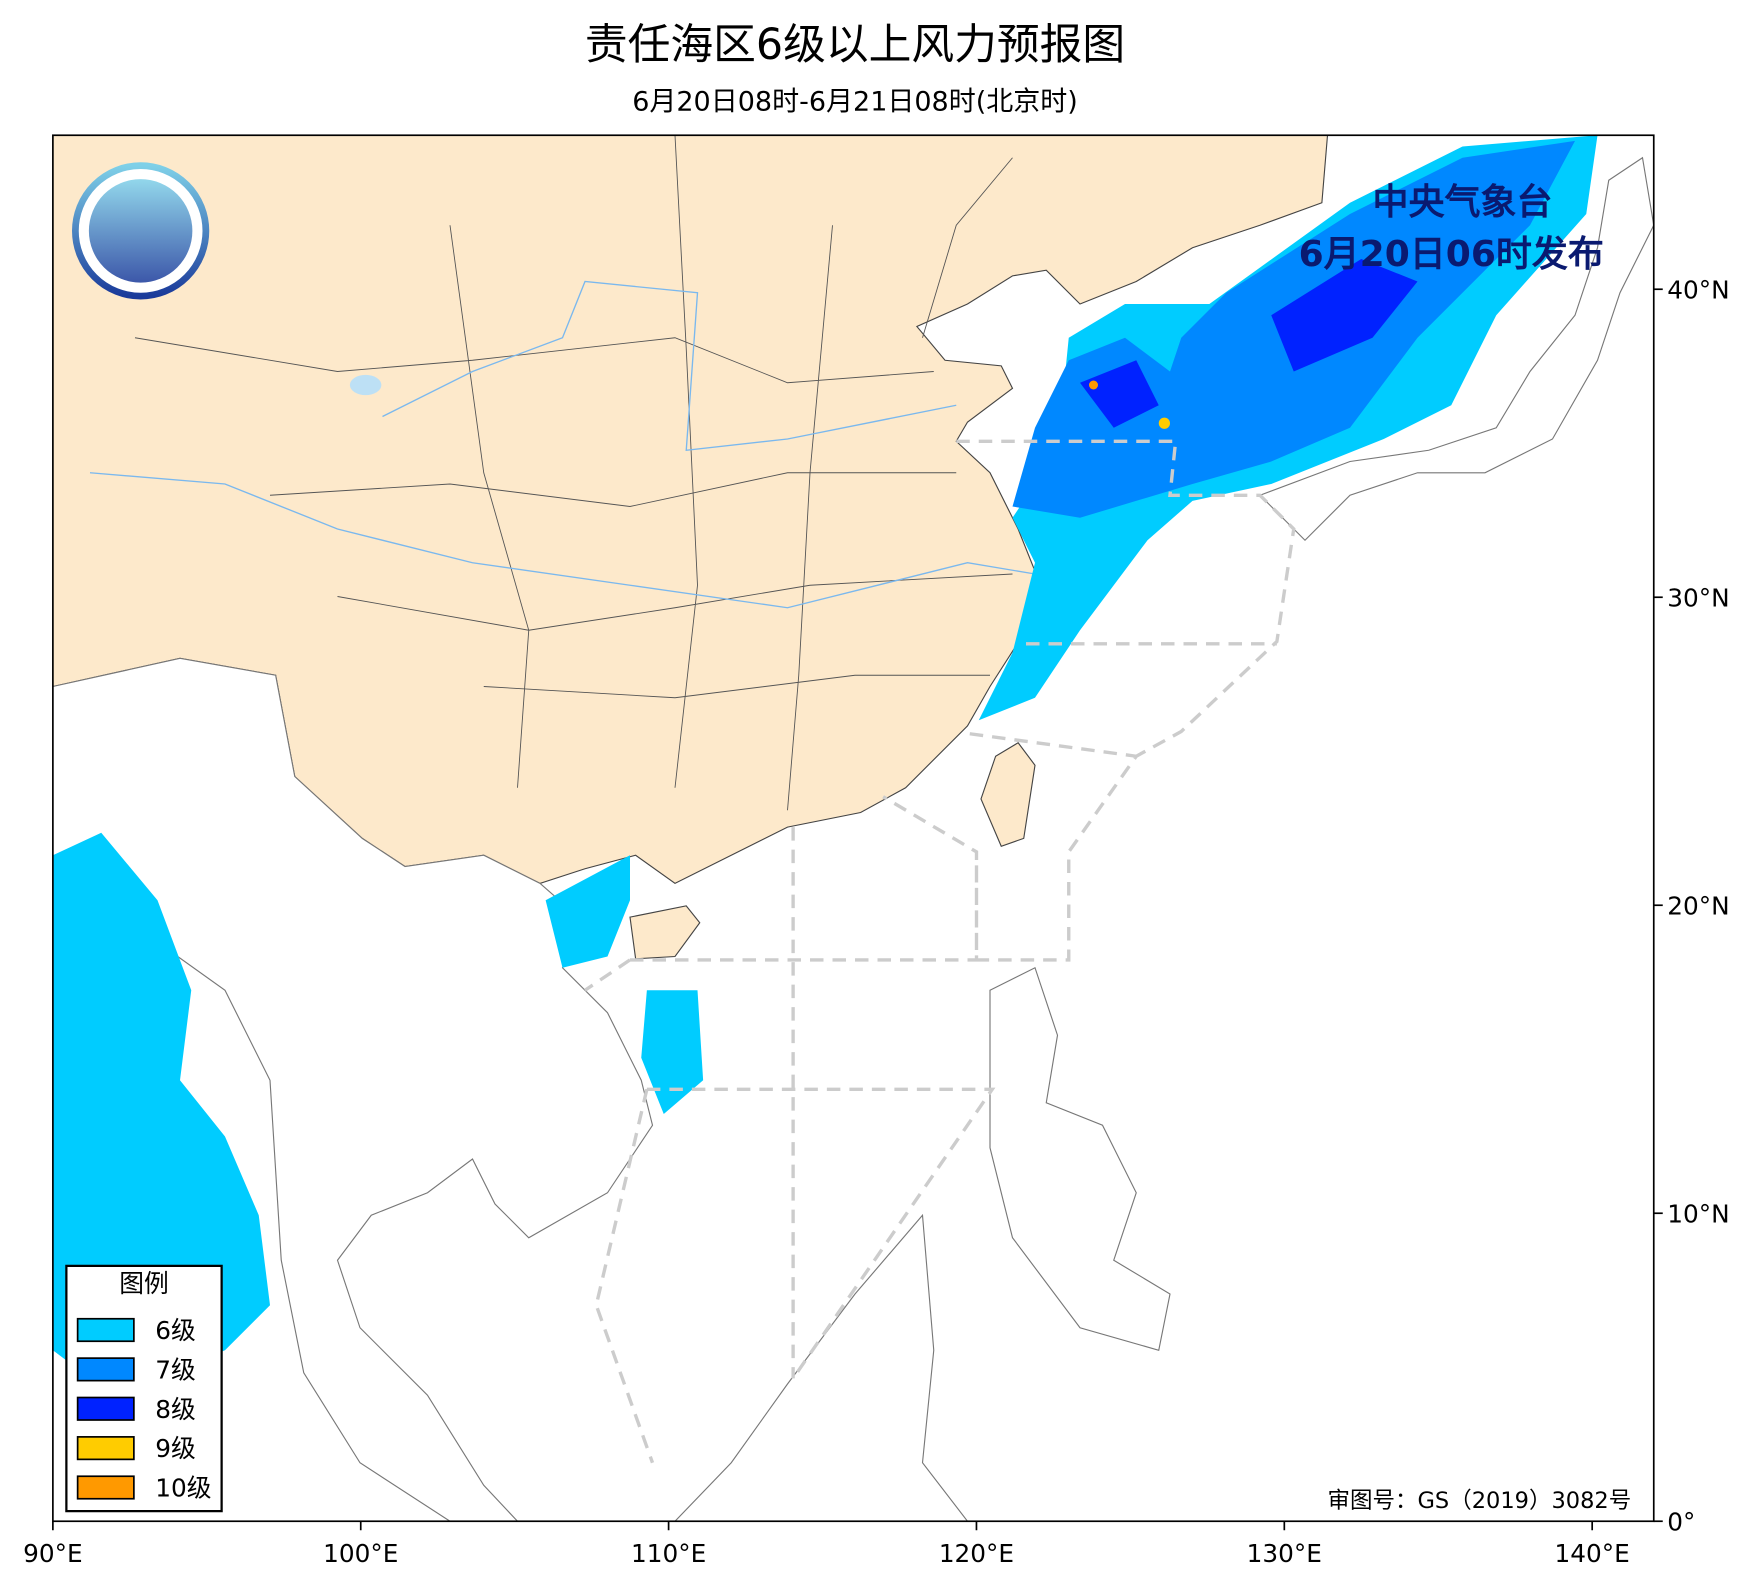 The image size is (1764, 1589). What do you see at coordinates (1008, 794) in the screenshot?
I see `taiwan` at bounding box center [1008, 794].